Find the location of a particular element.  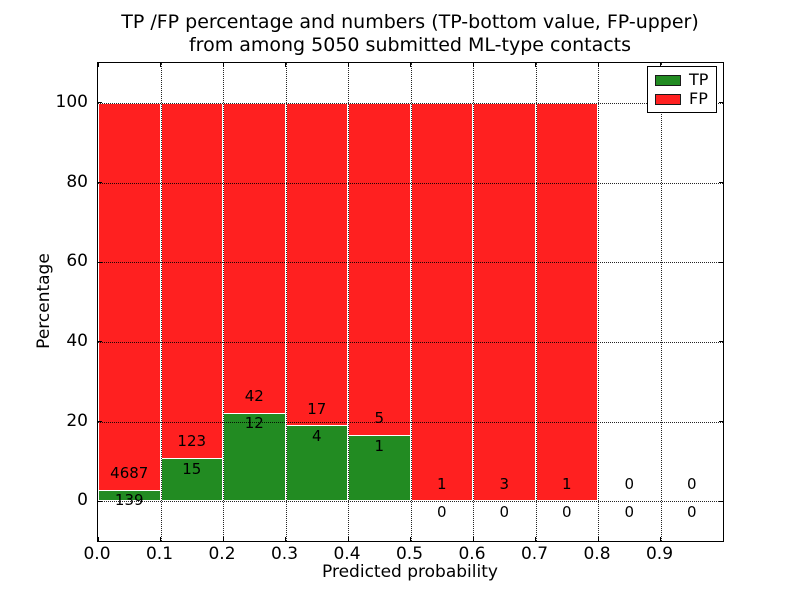

legend-label-fp: FP is located at coordinates (698, 98).